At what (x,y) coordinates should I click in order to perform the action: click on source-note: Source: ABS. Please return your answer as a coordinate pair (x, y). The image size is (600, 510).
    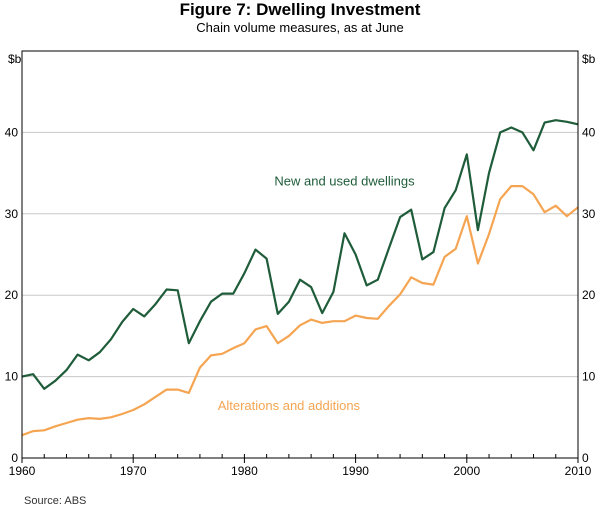
    Looking at the image, I should click on (55, 501).